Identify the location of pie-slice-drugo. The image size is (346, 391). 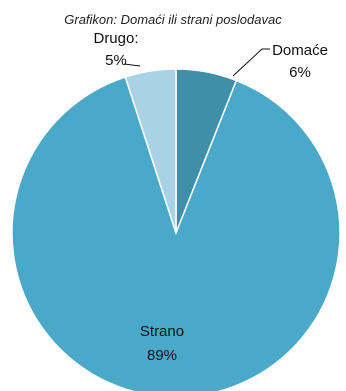
(150, 151).